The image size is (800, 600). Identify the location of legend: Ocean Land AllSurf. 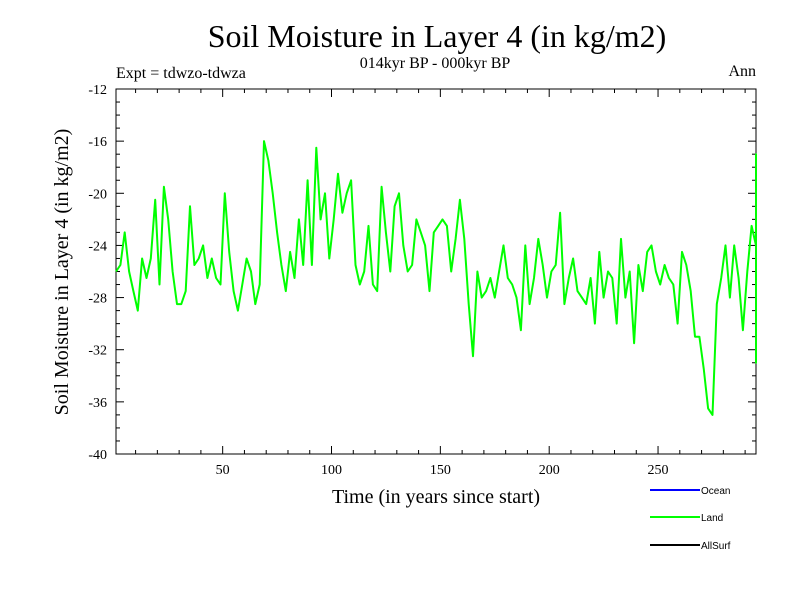
(690, 519).